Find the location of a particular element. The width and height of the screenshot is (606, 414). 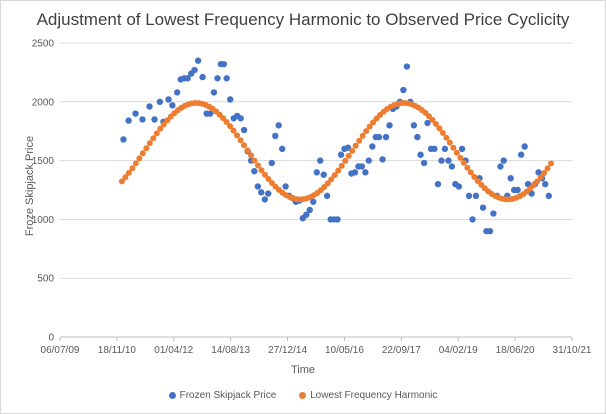

x-tick-label: 22/09/17 is located at coordinates (401, 350).